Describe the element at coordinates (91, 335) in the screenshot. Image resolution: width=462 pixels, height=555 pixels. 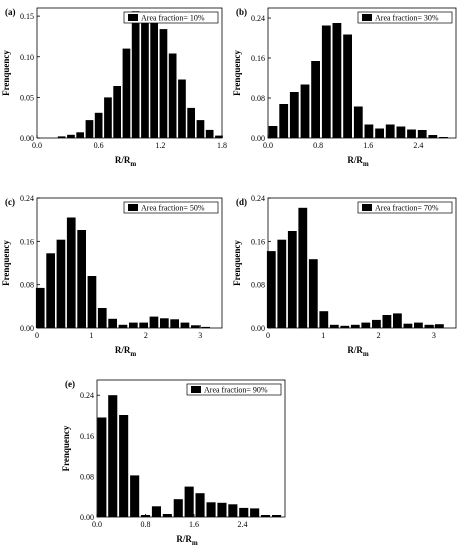
I see `x-tick-label: 1` at that location.